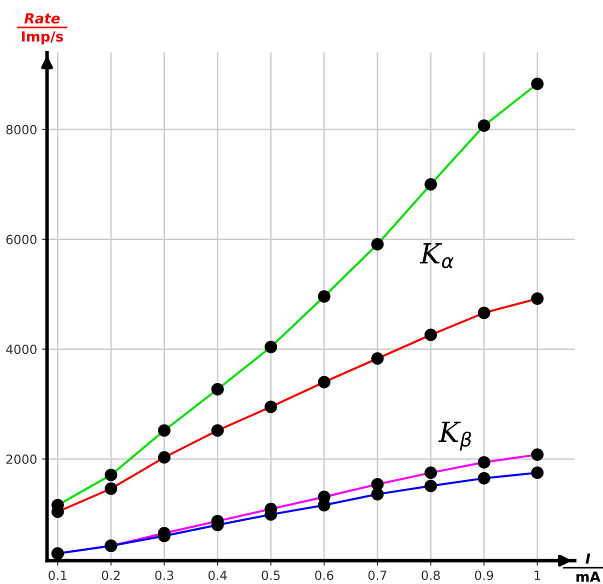 This screenshot has height=584, width=603. I want to click on x-tick-label: 0.2, so click(111, 575).